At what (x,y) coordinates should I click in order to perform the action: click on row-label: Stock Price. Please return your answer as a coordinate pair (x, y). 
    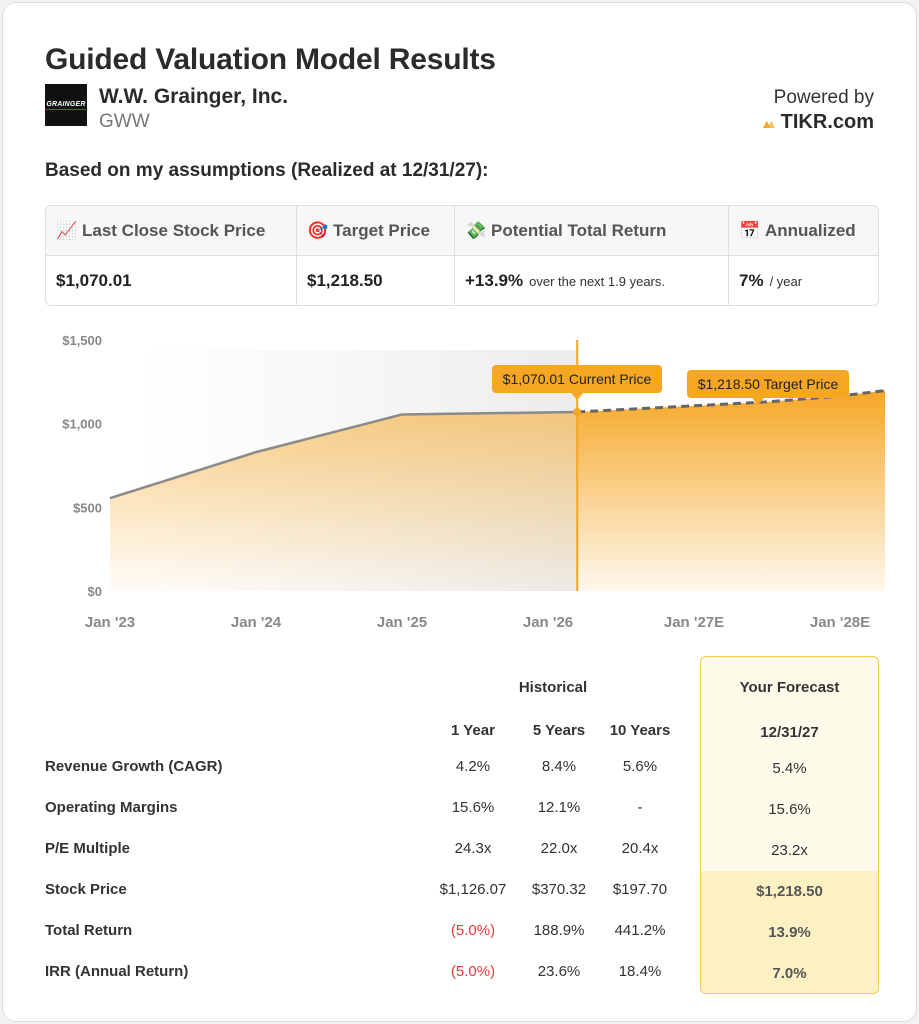
    Looking at the image, I should click on (86, 889).